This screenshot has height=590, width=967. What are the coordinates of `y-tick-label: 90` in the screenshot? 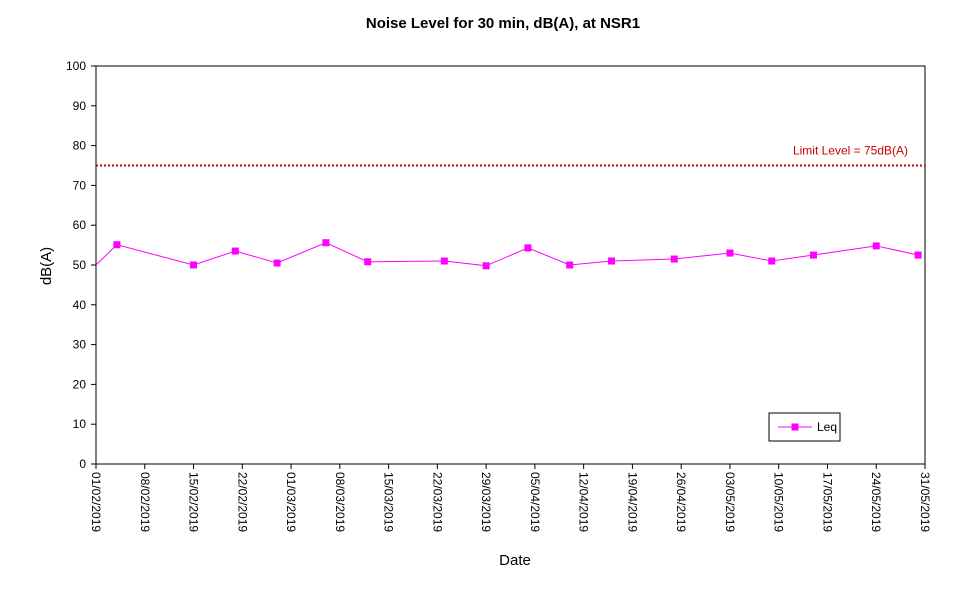 It's located at (80, 106).